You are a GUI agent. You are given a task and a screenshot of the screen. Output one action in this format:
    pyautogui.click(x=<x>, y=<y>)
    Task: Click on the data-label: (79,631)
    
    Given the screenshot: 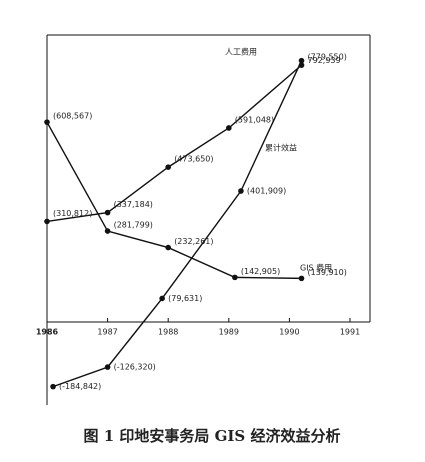 What is the action you would take?
    pyautogui.click(x=185, y=298)
    